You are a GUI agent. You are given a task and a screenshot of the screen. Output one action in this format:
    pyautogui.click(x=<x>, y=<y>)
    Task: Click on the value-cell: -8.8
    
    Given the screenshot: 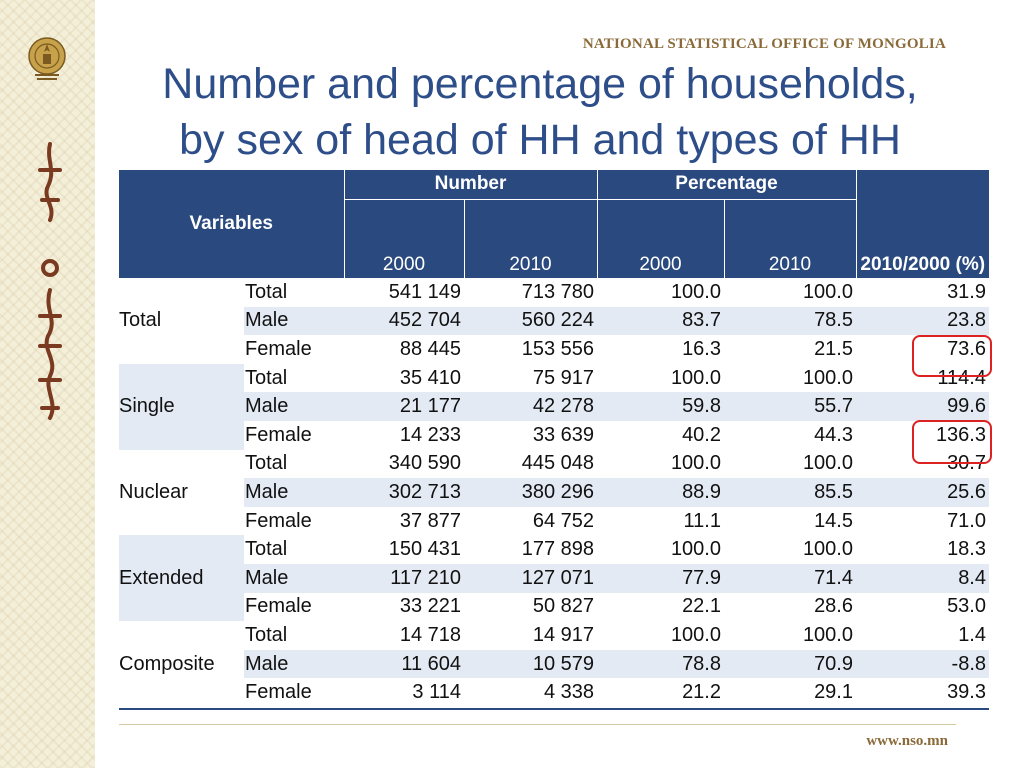 What is the action you would take?
    pyautogui.click(x=922, y=664)
    